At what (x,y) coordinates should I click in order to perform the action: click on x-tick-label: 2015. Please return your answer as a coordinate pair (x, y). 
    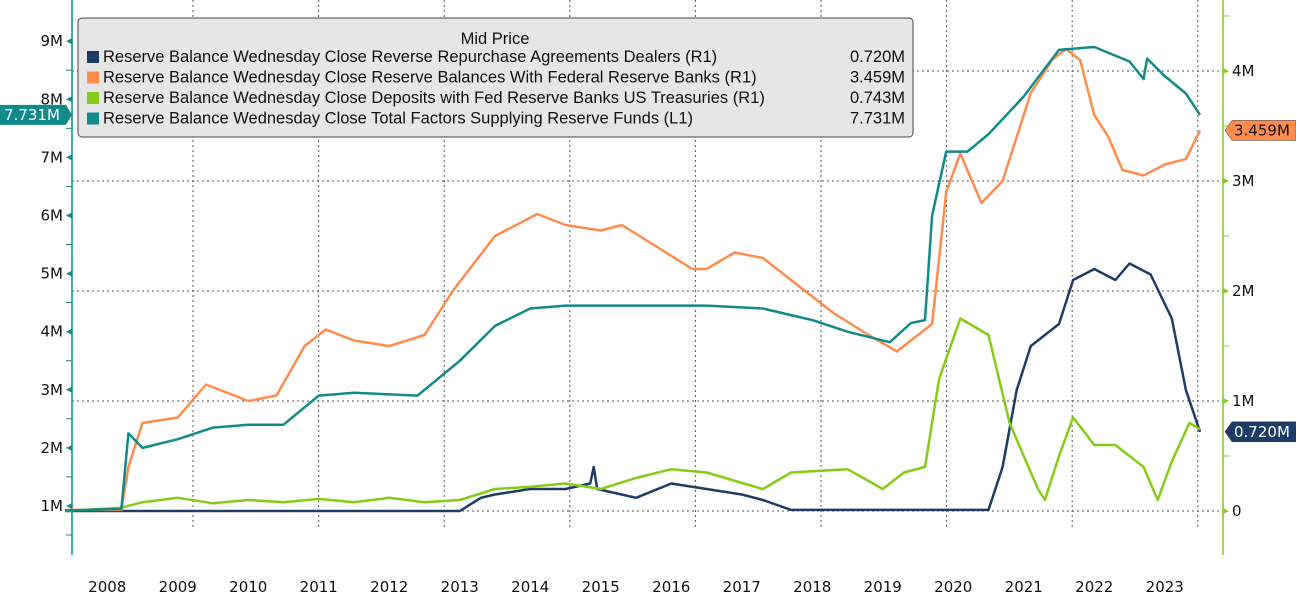
    Looking at the image, I should click on (601, 587).